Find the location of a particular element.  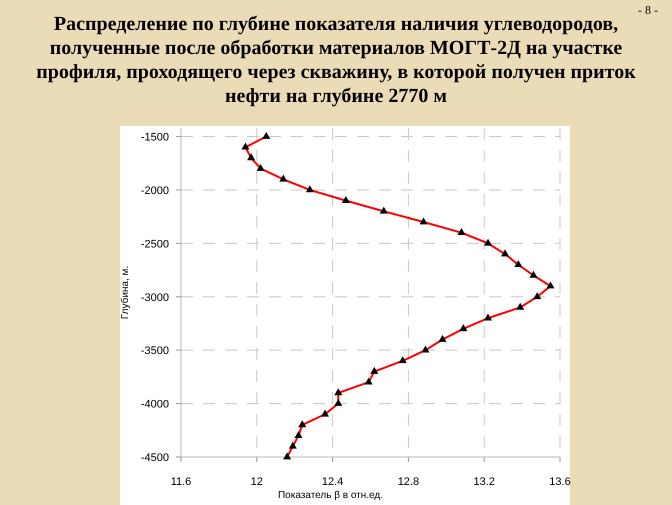

text: - 8 - is located at coordinates (648, 10).